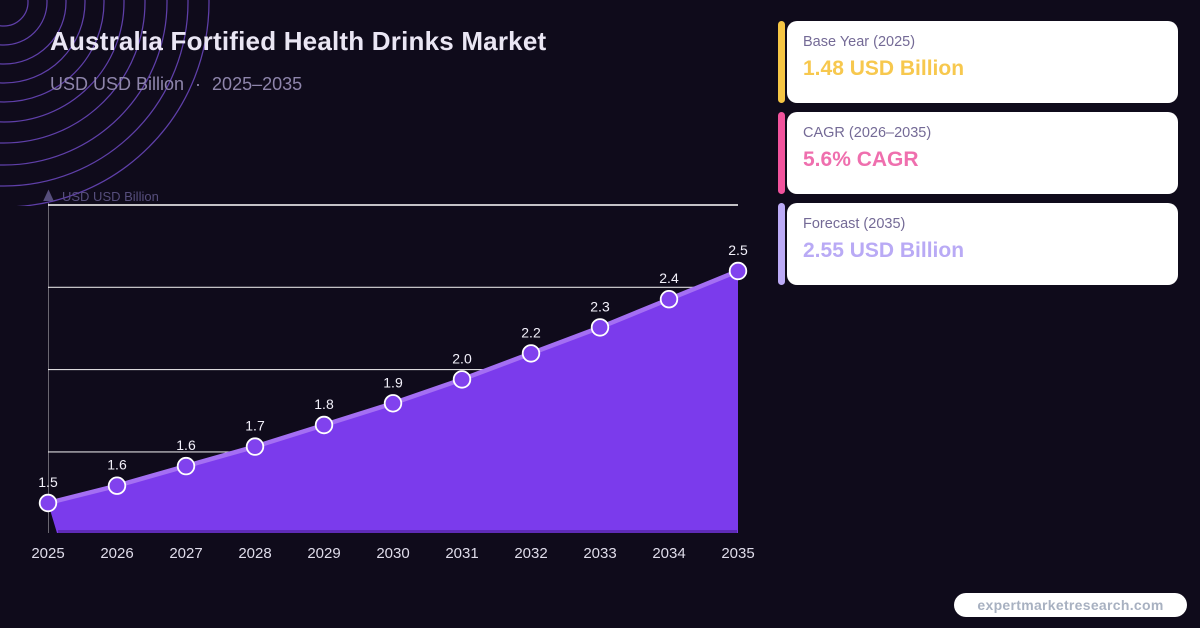  I want to click on x-tick-label: 2026, so click(116, 553).